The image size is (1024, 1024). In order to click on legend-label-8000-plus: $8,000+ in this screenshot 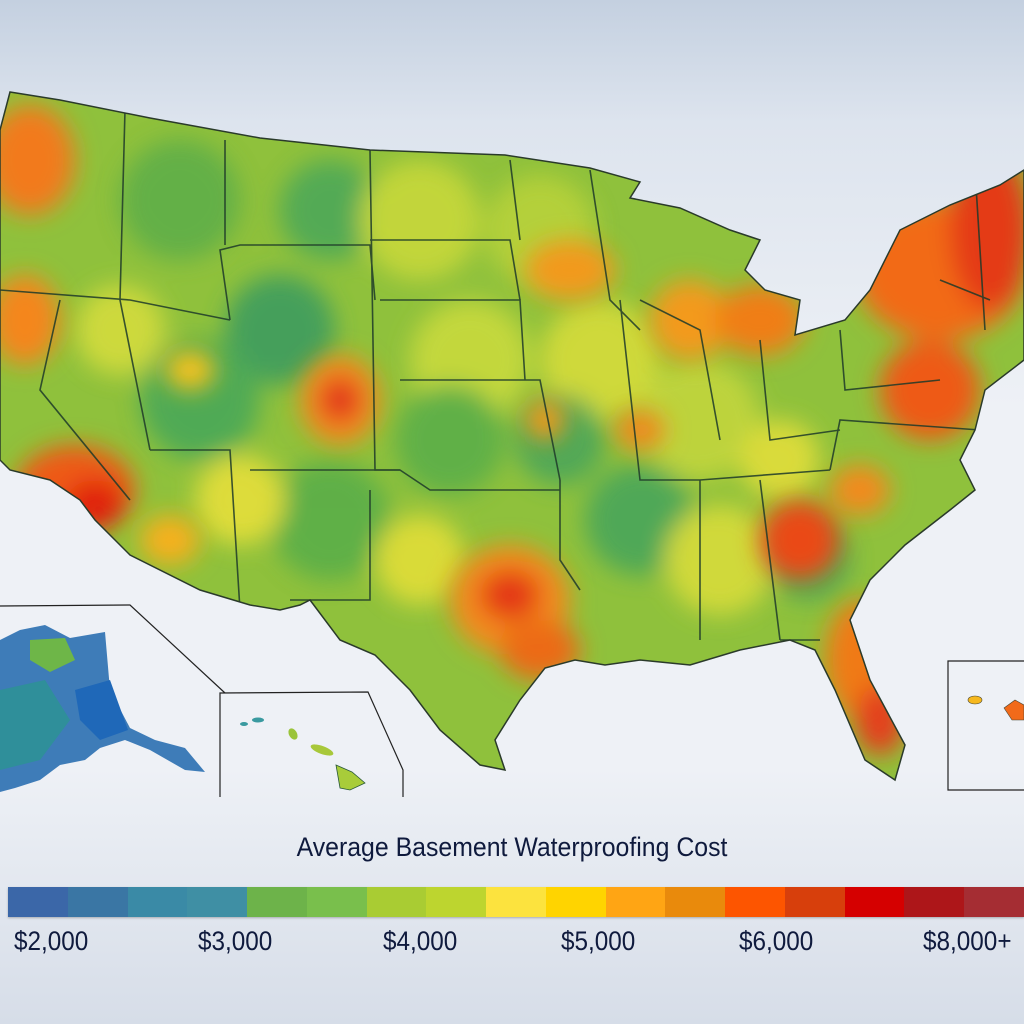, I will do `click(967, 941)`.